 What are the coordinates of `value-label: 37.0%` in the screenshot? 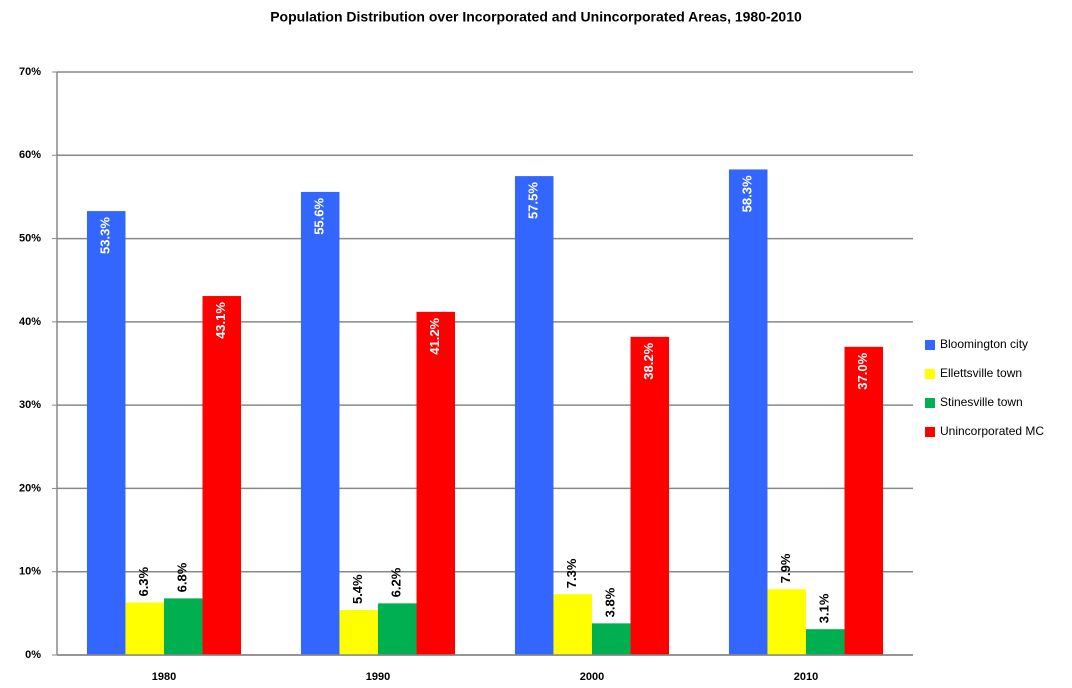 It's located at (862, 370).